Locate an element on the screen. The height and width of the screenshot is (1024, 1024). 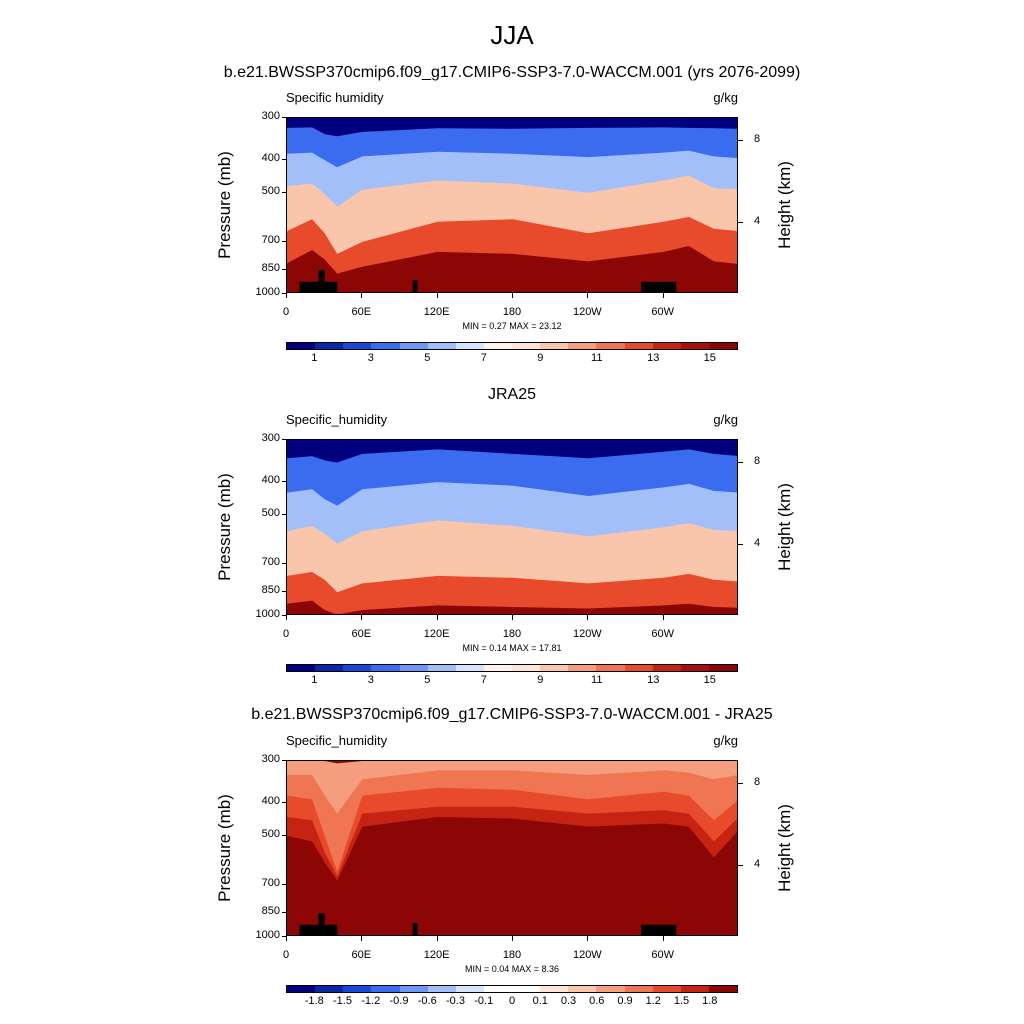
contour-band is located at coordinates (512, 876).